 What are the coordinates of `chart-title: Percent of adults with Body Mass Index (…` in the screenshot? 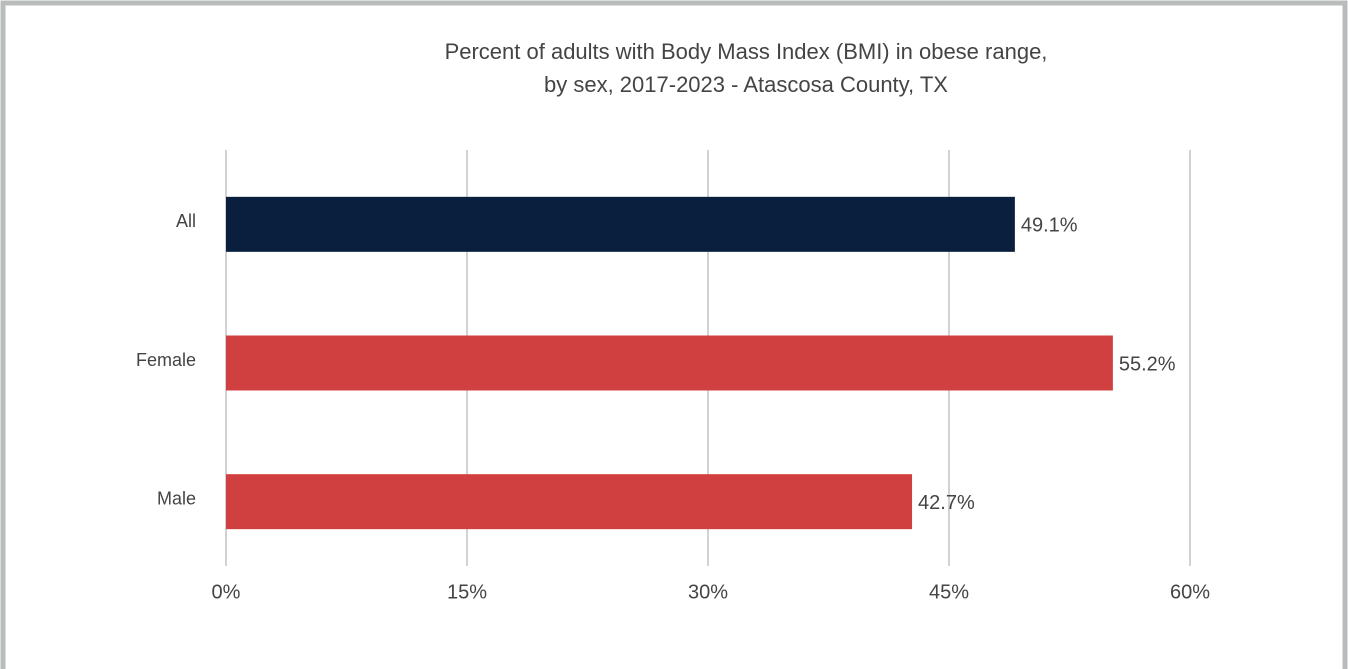 It's located at (746, 51).